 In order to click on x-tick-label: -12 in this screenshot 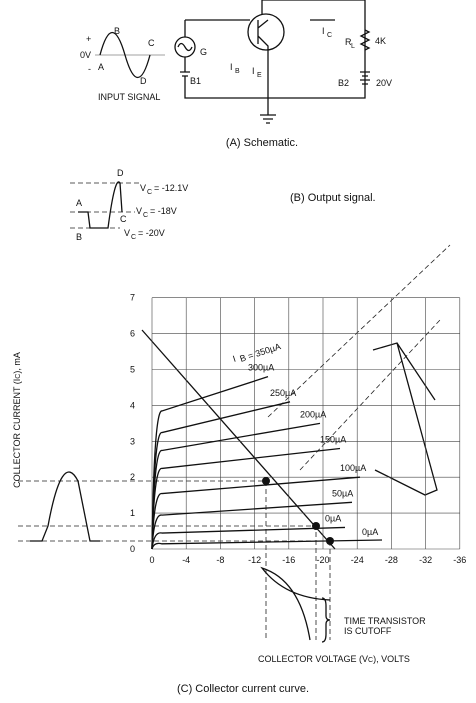, I will do `click(254, 560)`.